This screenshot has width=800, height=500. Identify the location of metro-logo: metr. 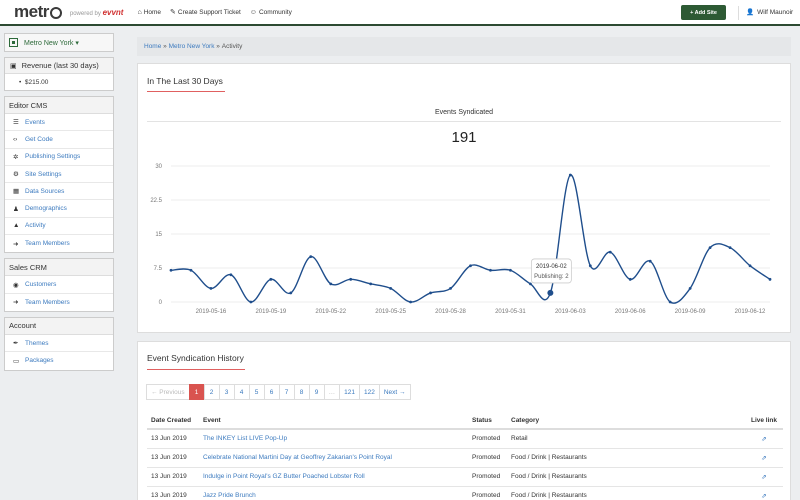
(38, 12).